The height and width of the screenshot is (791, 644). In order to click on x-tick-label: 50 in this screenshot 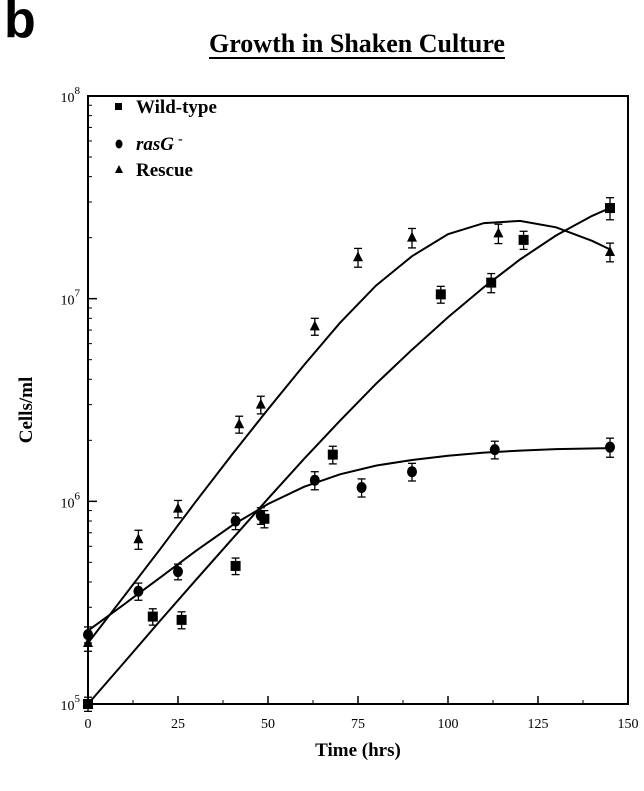, I will do `click(268, 724)`.